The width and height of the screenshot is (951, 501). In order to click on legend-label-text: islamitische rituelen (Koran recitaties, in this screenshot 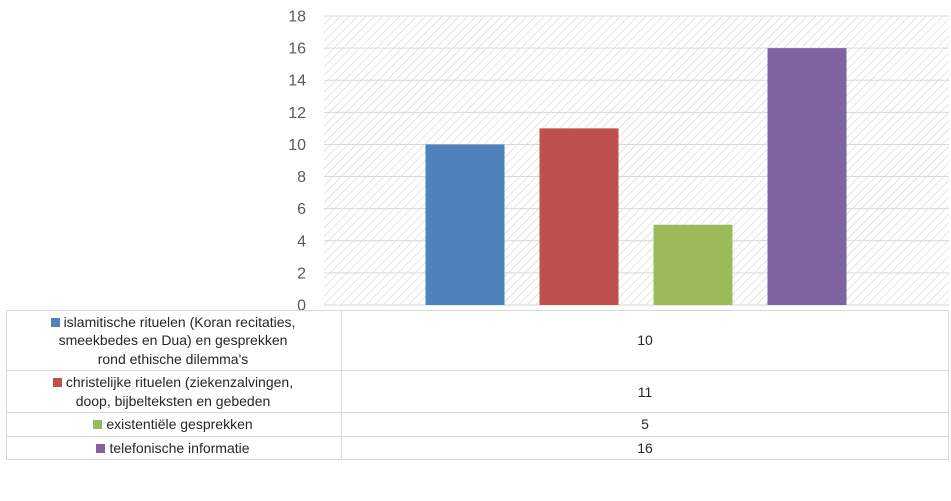, I will do `click(179, 322)`.